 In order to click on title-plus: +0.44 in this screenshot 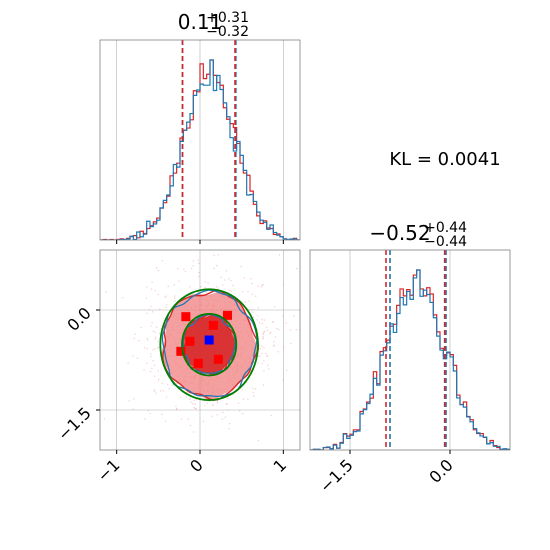, I will do `click(445, 228)`.